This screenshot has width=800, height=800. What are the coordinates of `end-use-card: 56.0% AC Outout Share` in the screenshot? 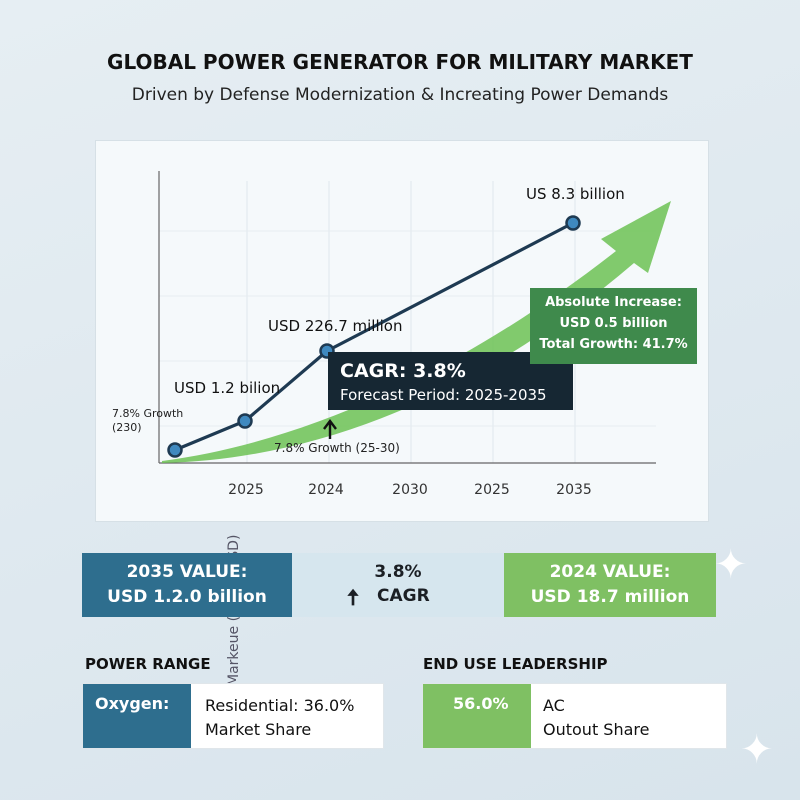 It's located at (574, 716).